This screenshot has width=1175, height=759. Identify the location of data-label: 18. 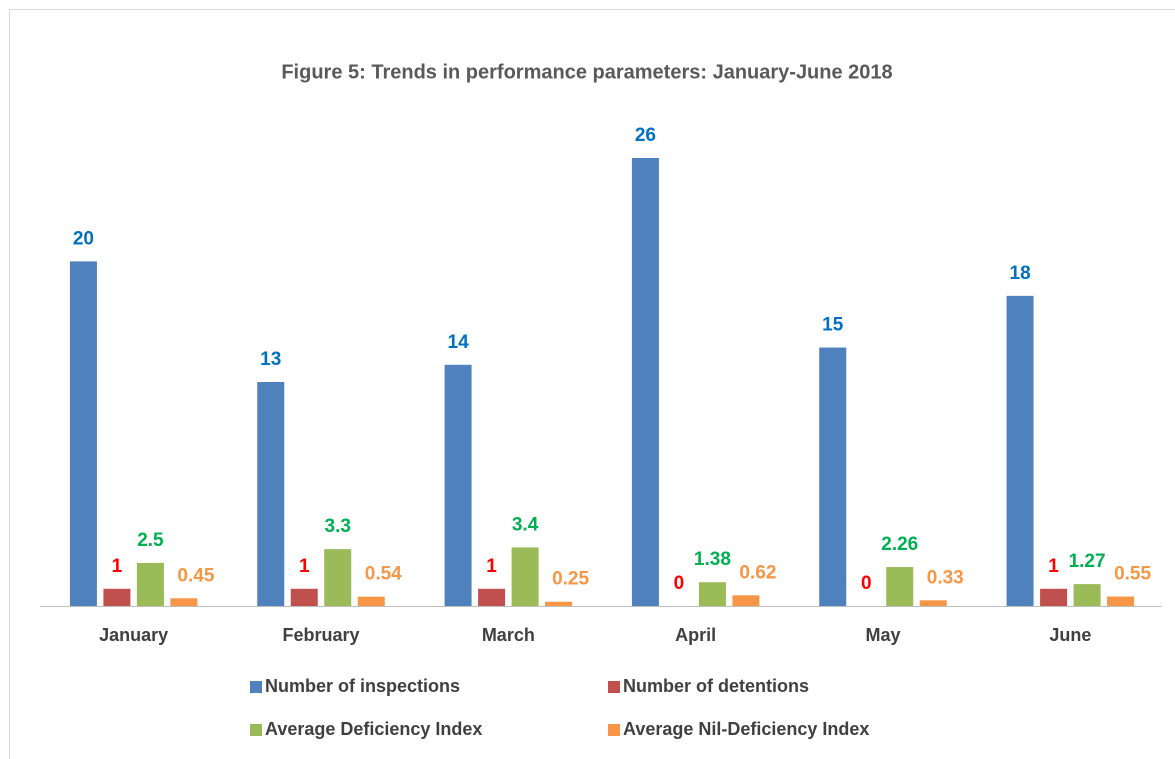
(1020, 273).